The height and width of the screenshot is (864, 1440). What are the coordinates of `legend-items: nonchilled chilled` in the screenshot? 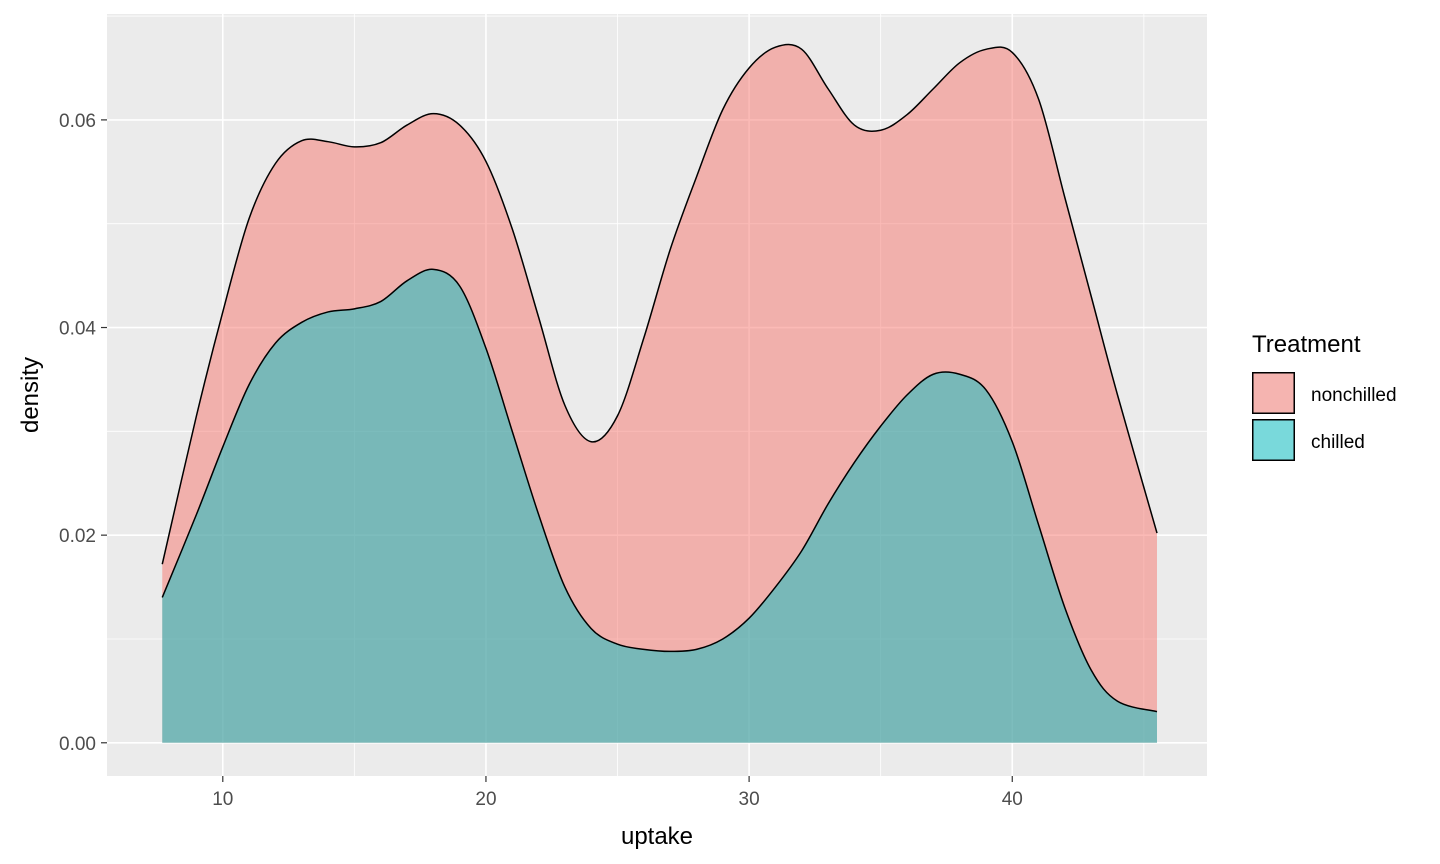 It's located at (1324, 416).